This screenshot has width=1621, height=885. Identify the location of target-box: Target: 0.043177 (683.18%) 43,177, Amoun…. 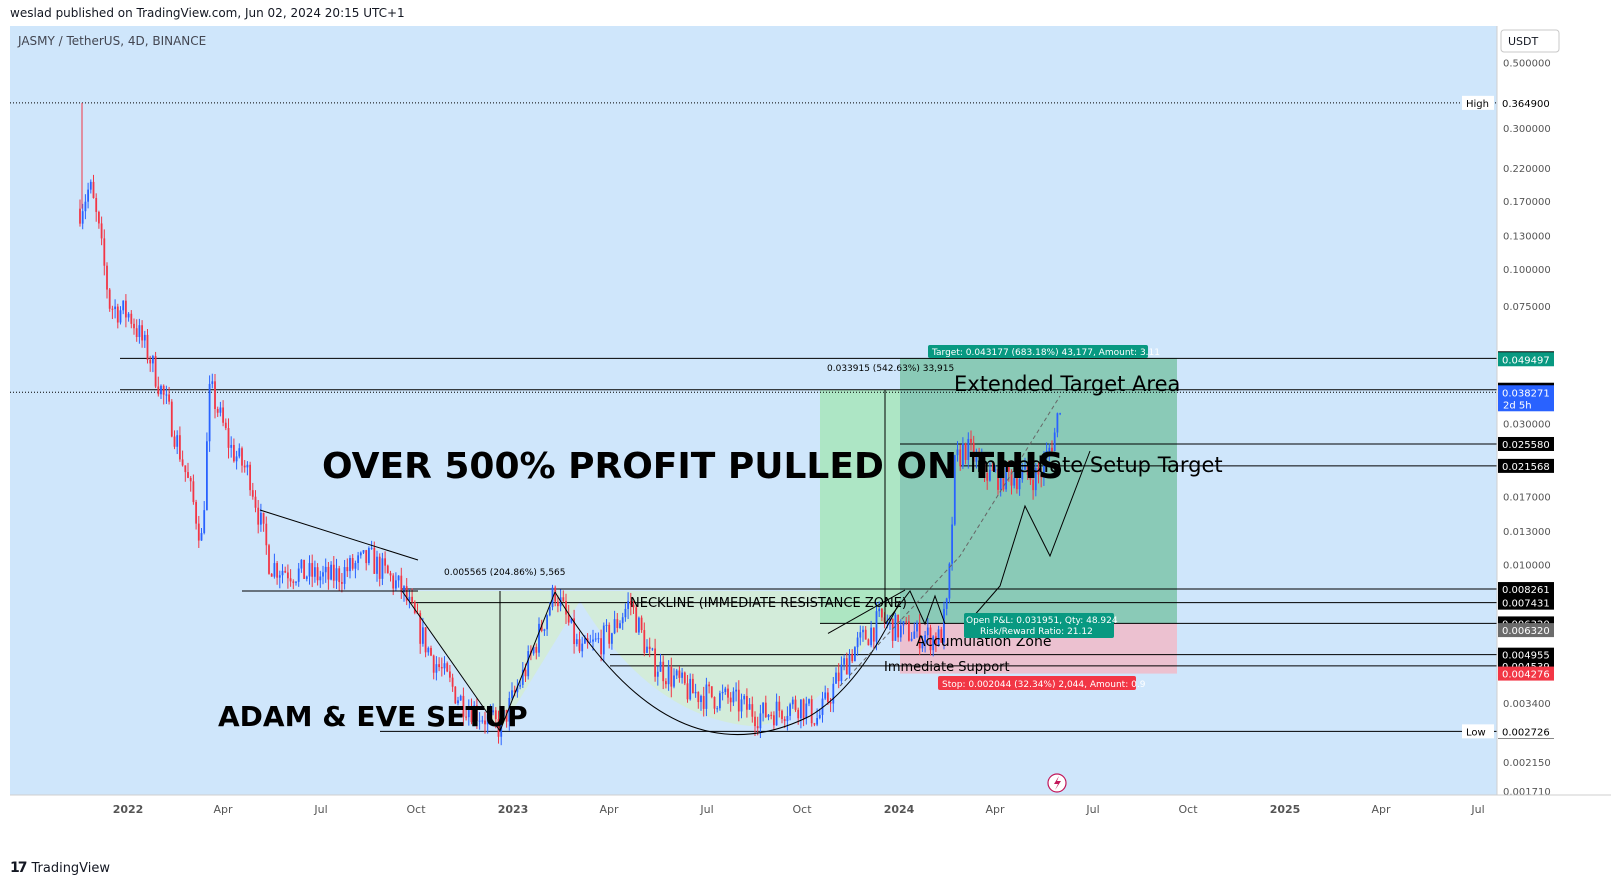
(1045, 353).